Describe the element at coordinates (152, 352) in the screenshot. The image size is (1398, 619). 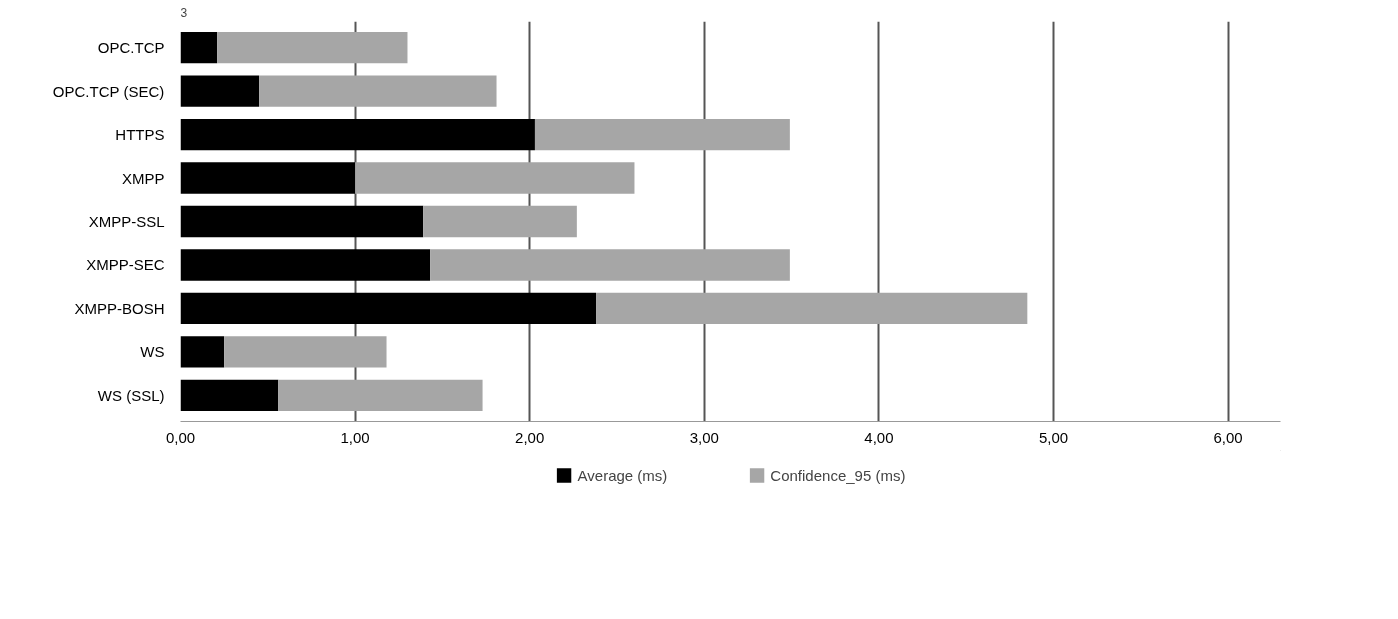
I see `y-tick-label: WS` at that location.